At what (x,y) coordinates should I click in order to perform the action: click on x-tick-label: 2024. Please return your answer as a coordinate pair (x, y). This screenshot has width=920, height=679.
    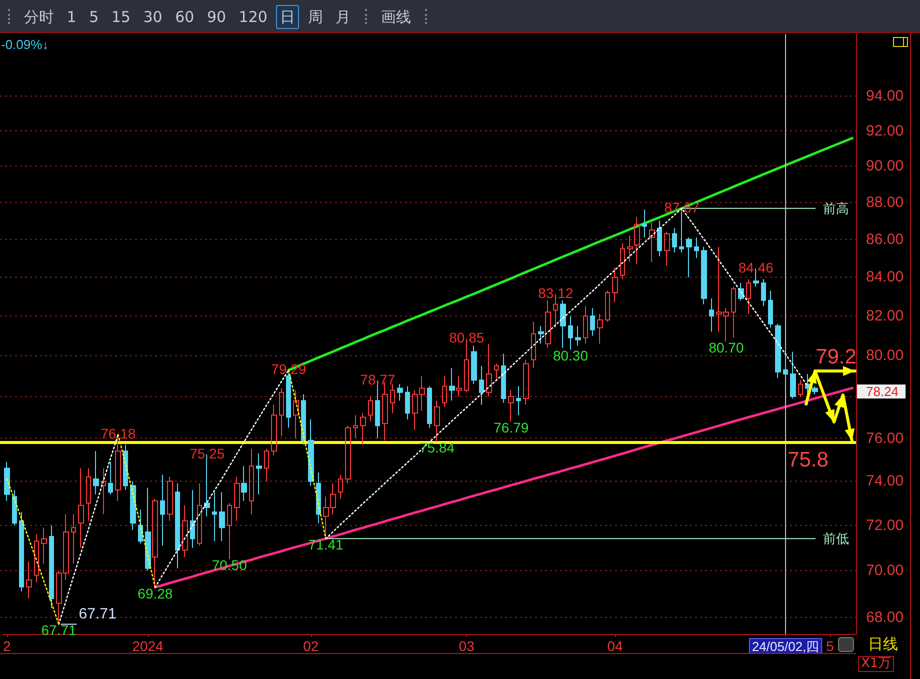
    Looking at the image, I should click on (148, 646).